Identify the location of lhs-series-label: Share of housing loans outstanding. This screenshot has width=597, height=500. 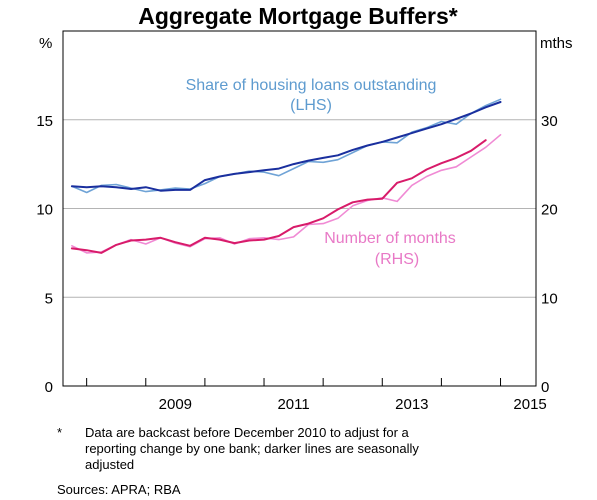
(311, 85).